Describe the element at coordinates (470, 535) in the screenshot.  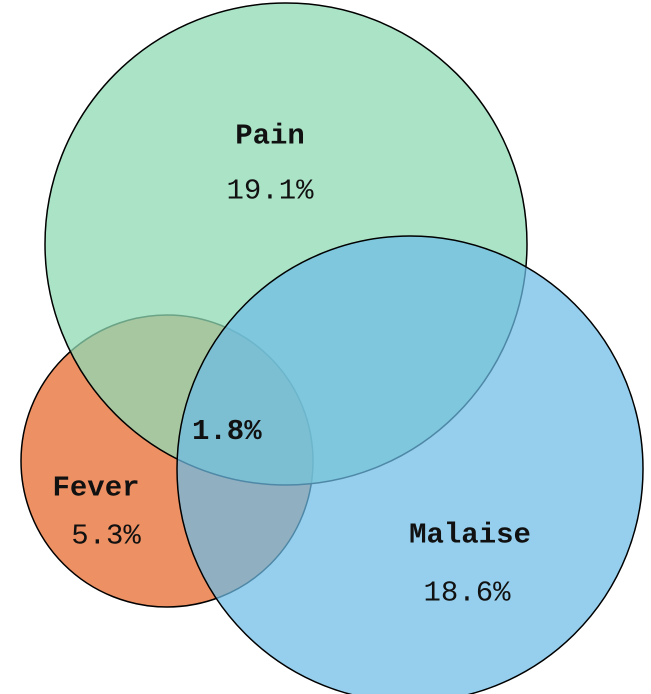
I see `set-name: Malaise` at that location.